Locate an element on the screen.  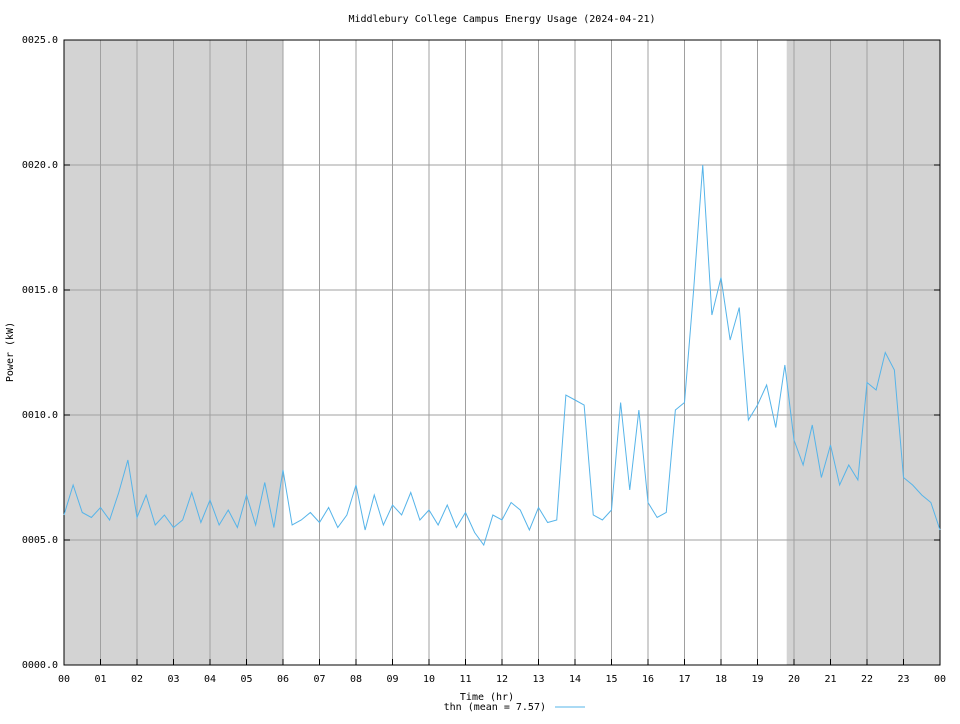
y-tick-label: 0015.0 is located at coordinates (40, 290).